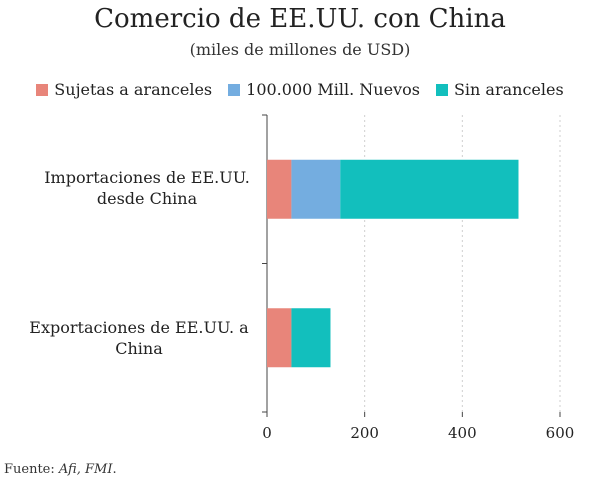 The image size is (600, 482). I want to click on chart-subtitle: (miles de millones de USD), so click(300, 49).